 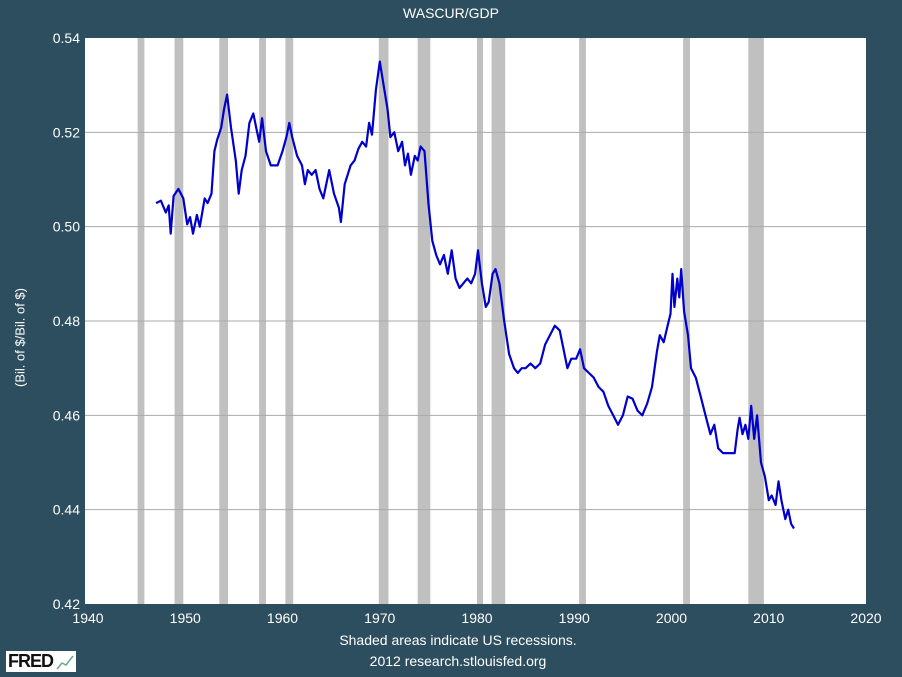 I want to click on x-tick-label: 1960, so click(x=282, y=618).